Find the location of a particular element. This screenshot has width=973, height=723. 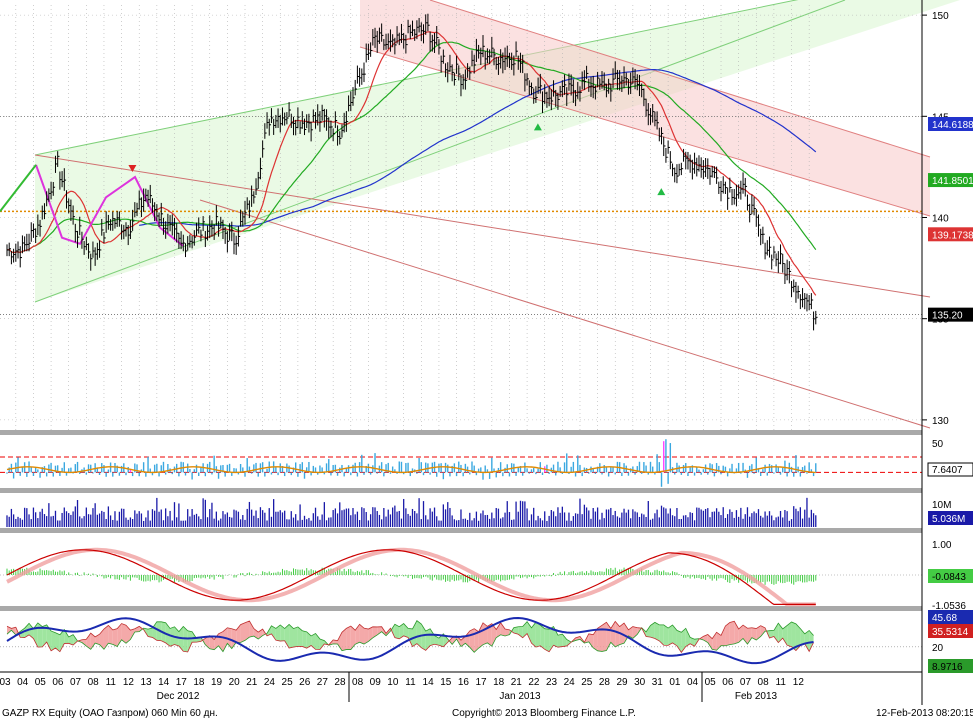

volume-tick: 10M is located at coordinates (941, 505).